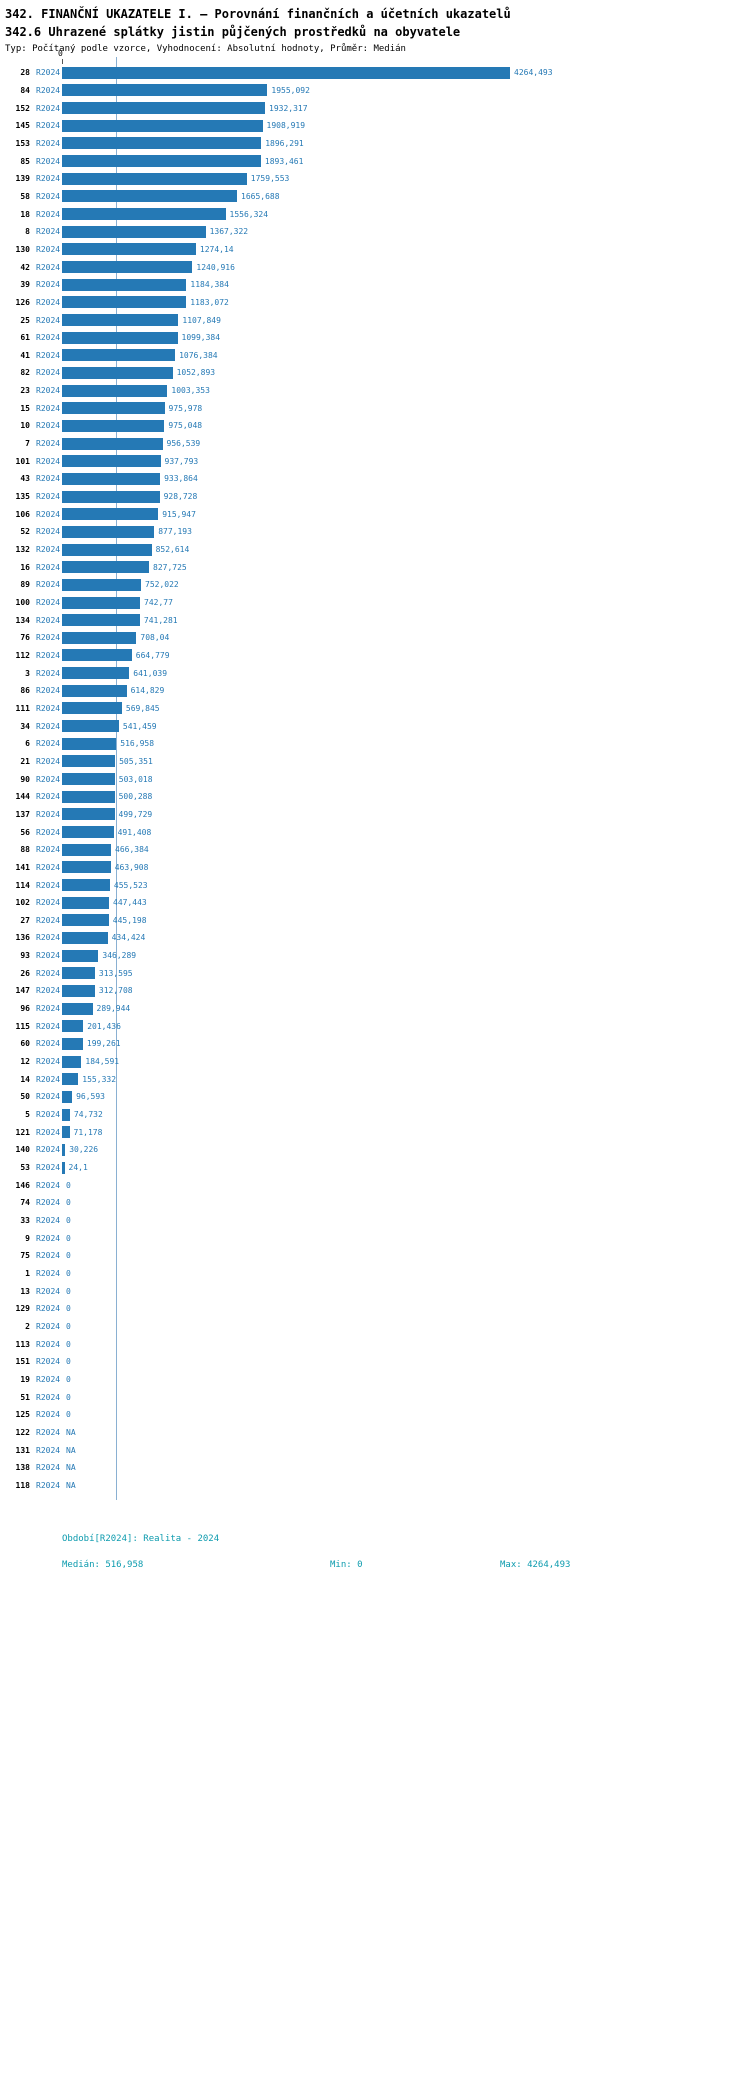  What do you see at coordinates (375, 479) in the screenshot?
I see `chart-row: 43 R2024 933,864` at bounding box center [375, 479].